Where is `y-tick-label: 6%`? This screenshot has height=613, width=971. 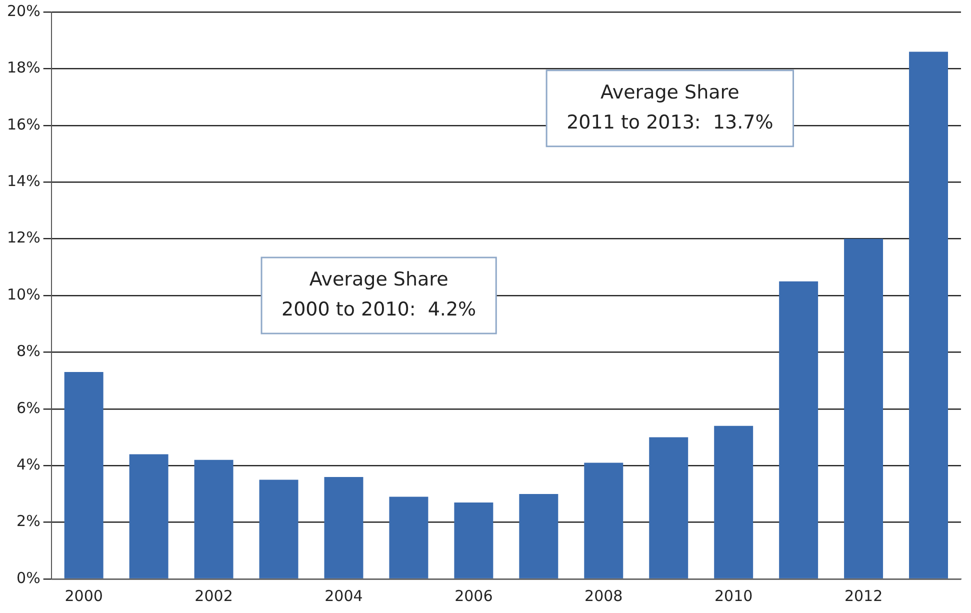
y-tick-label: 6% is located at coordinates (28, 407).